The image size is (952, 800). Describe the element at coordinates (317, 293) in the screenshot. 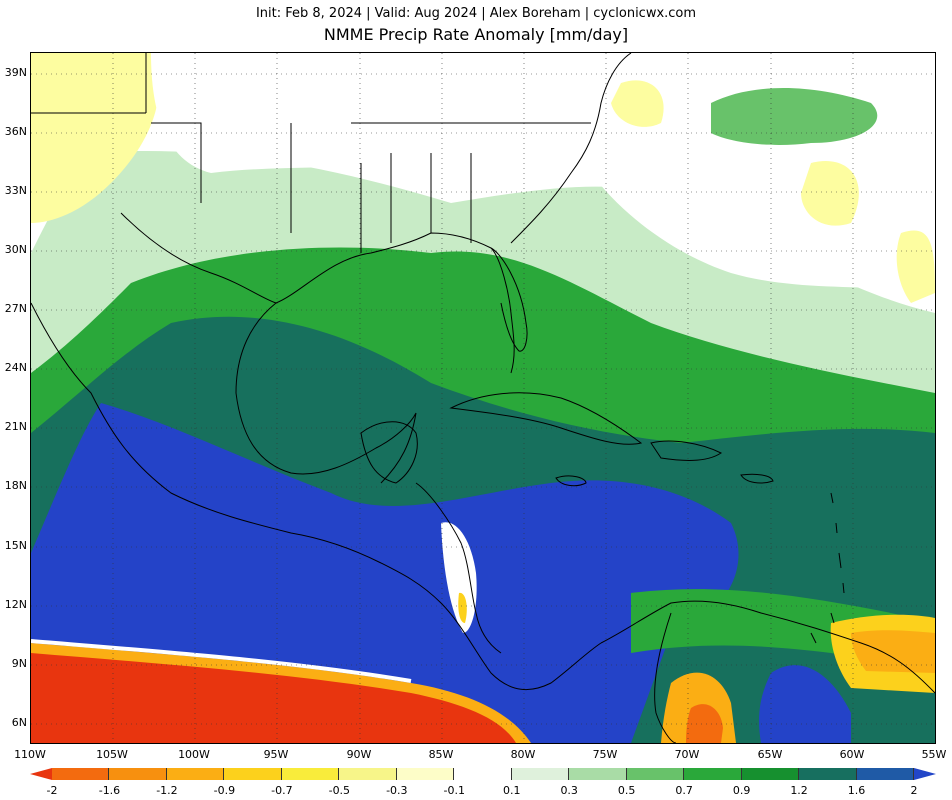

I see `gulf-coast` at that location.